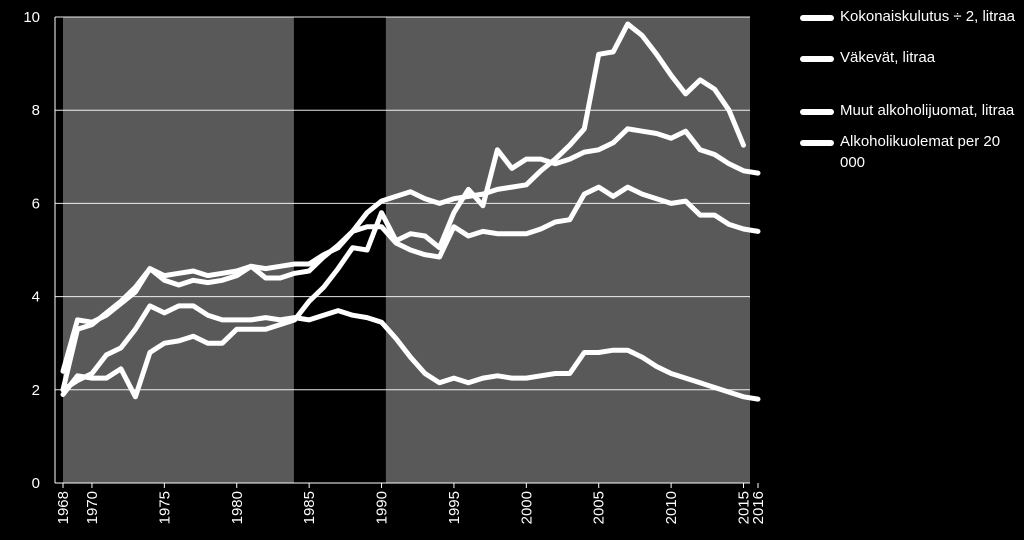 This screenshot has height=540, width=1024. I want to click on legend-item-muut: Muut alkoholijuomat, litraa, so click(910, 110).